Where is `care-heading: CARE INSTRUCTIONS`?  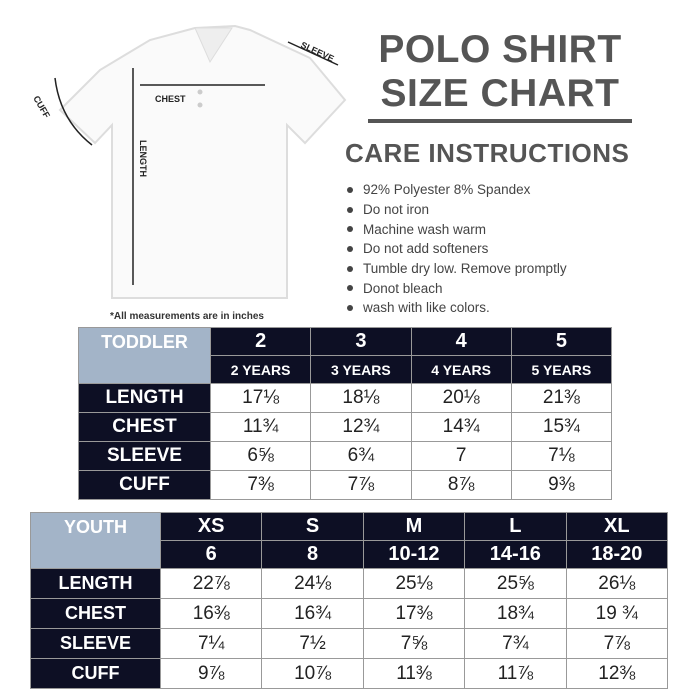
care-heading: CARE INSTRUCTIONS is located at coordinates (487, 153).